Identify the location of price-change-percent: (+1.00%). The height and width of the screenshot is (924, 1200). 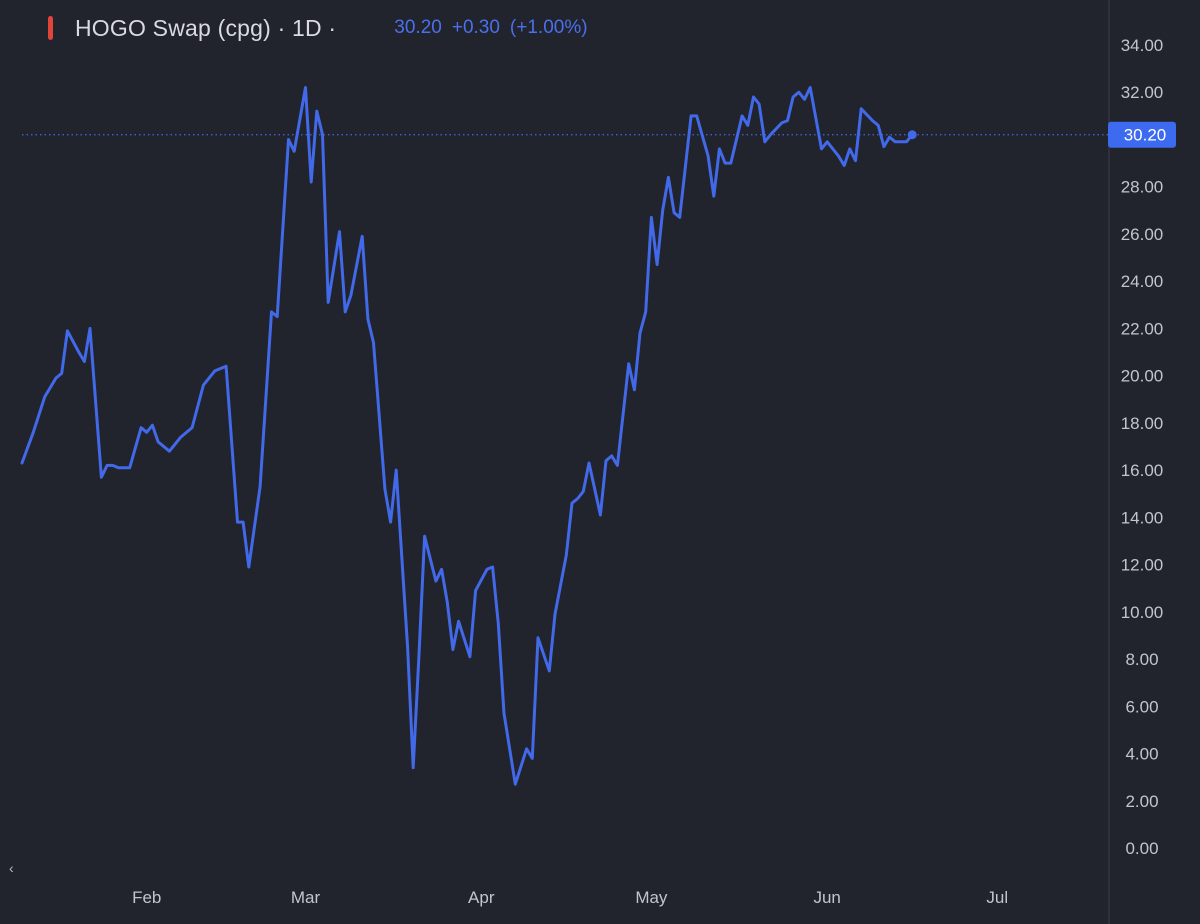
(548, 27).